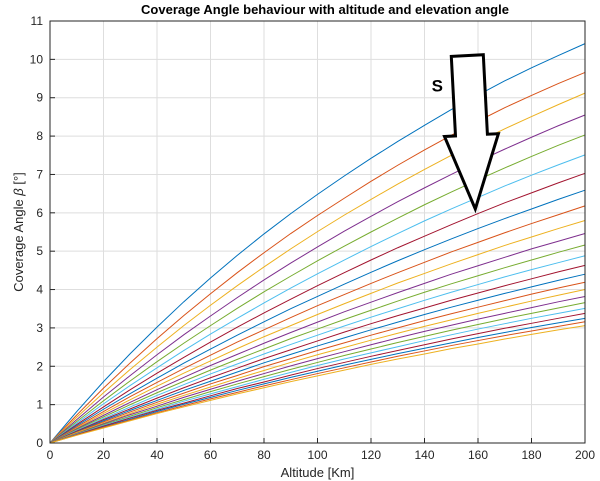  I want to click on y-tick-label: 7, so click(39, 174).